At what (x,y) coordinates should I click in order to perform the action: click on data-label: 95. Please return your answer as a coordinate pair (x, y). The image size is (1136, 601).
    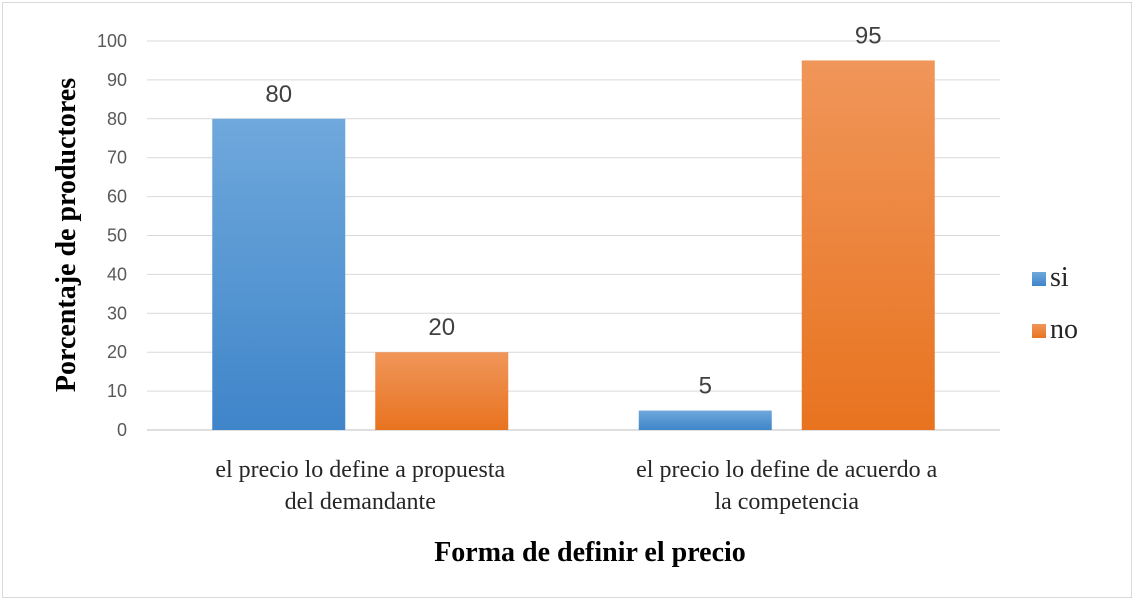
    Looking at the image, I should click on (868, 35).